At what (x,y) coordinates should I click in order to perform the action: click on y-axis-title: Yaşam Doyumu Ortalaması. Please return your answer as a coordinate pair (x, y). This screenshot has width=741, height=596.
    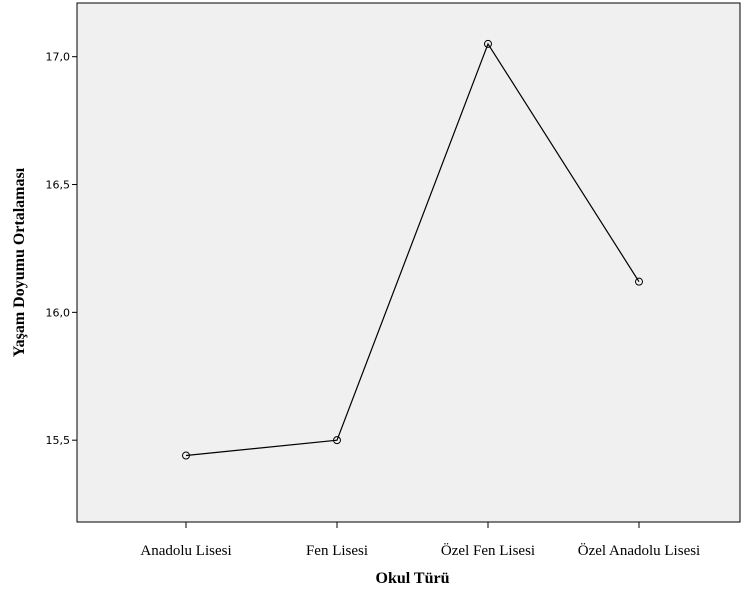
    Looking at the image, I should click on (19, 262).